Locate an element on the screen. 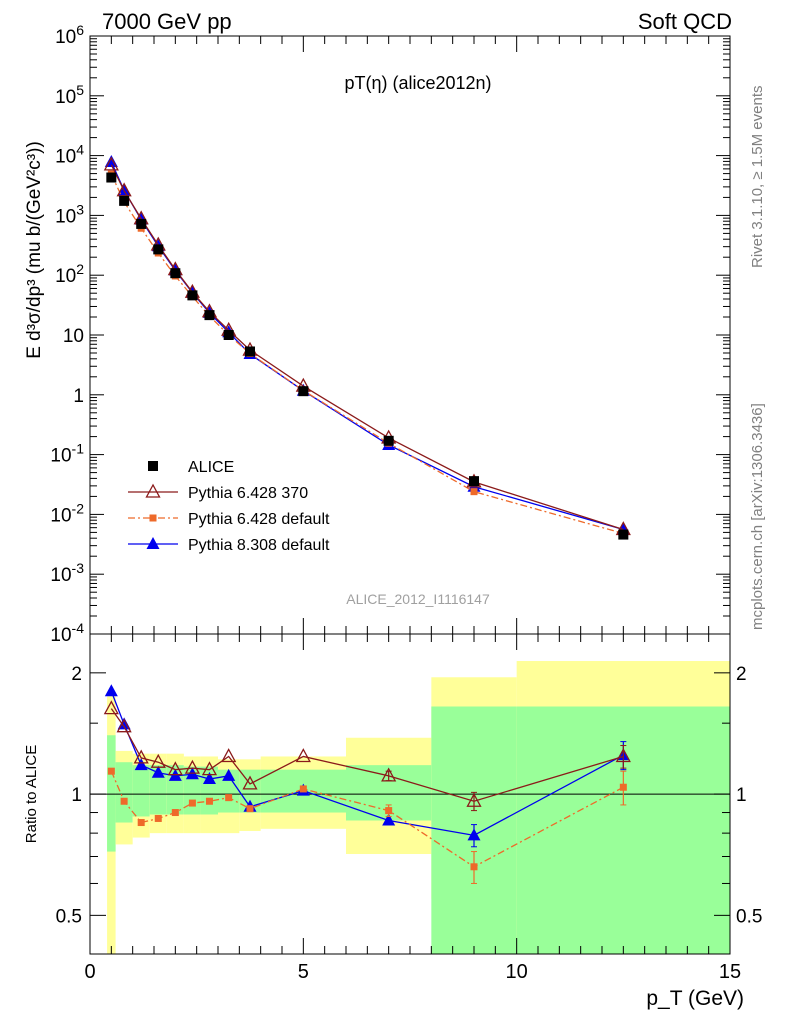 This screenshot has height=1024, width=786. ratio-tick-label-right: 0.5 is located at coordinates (749, 916).